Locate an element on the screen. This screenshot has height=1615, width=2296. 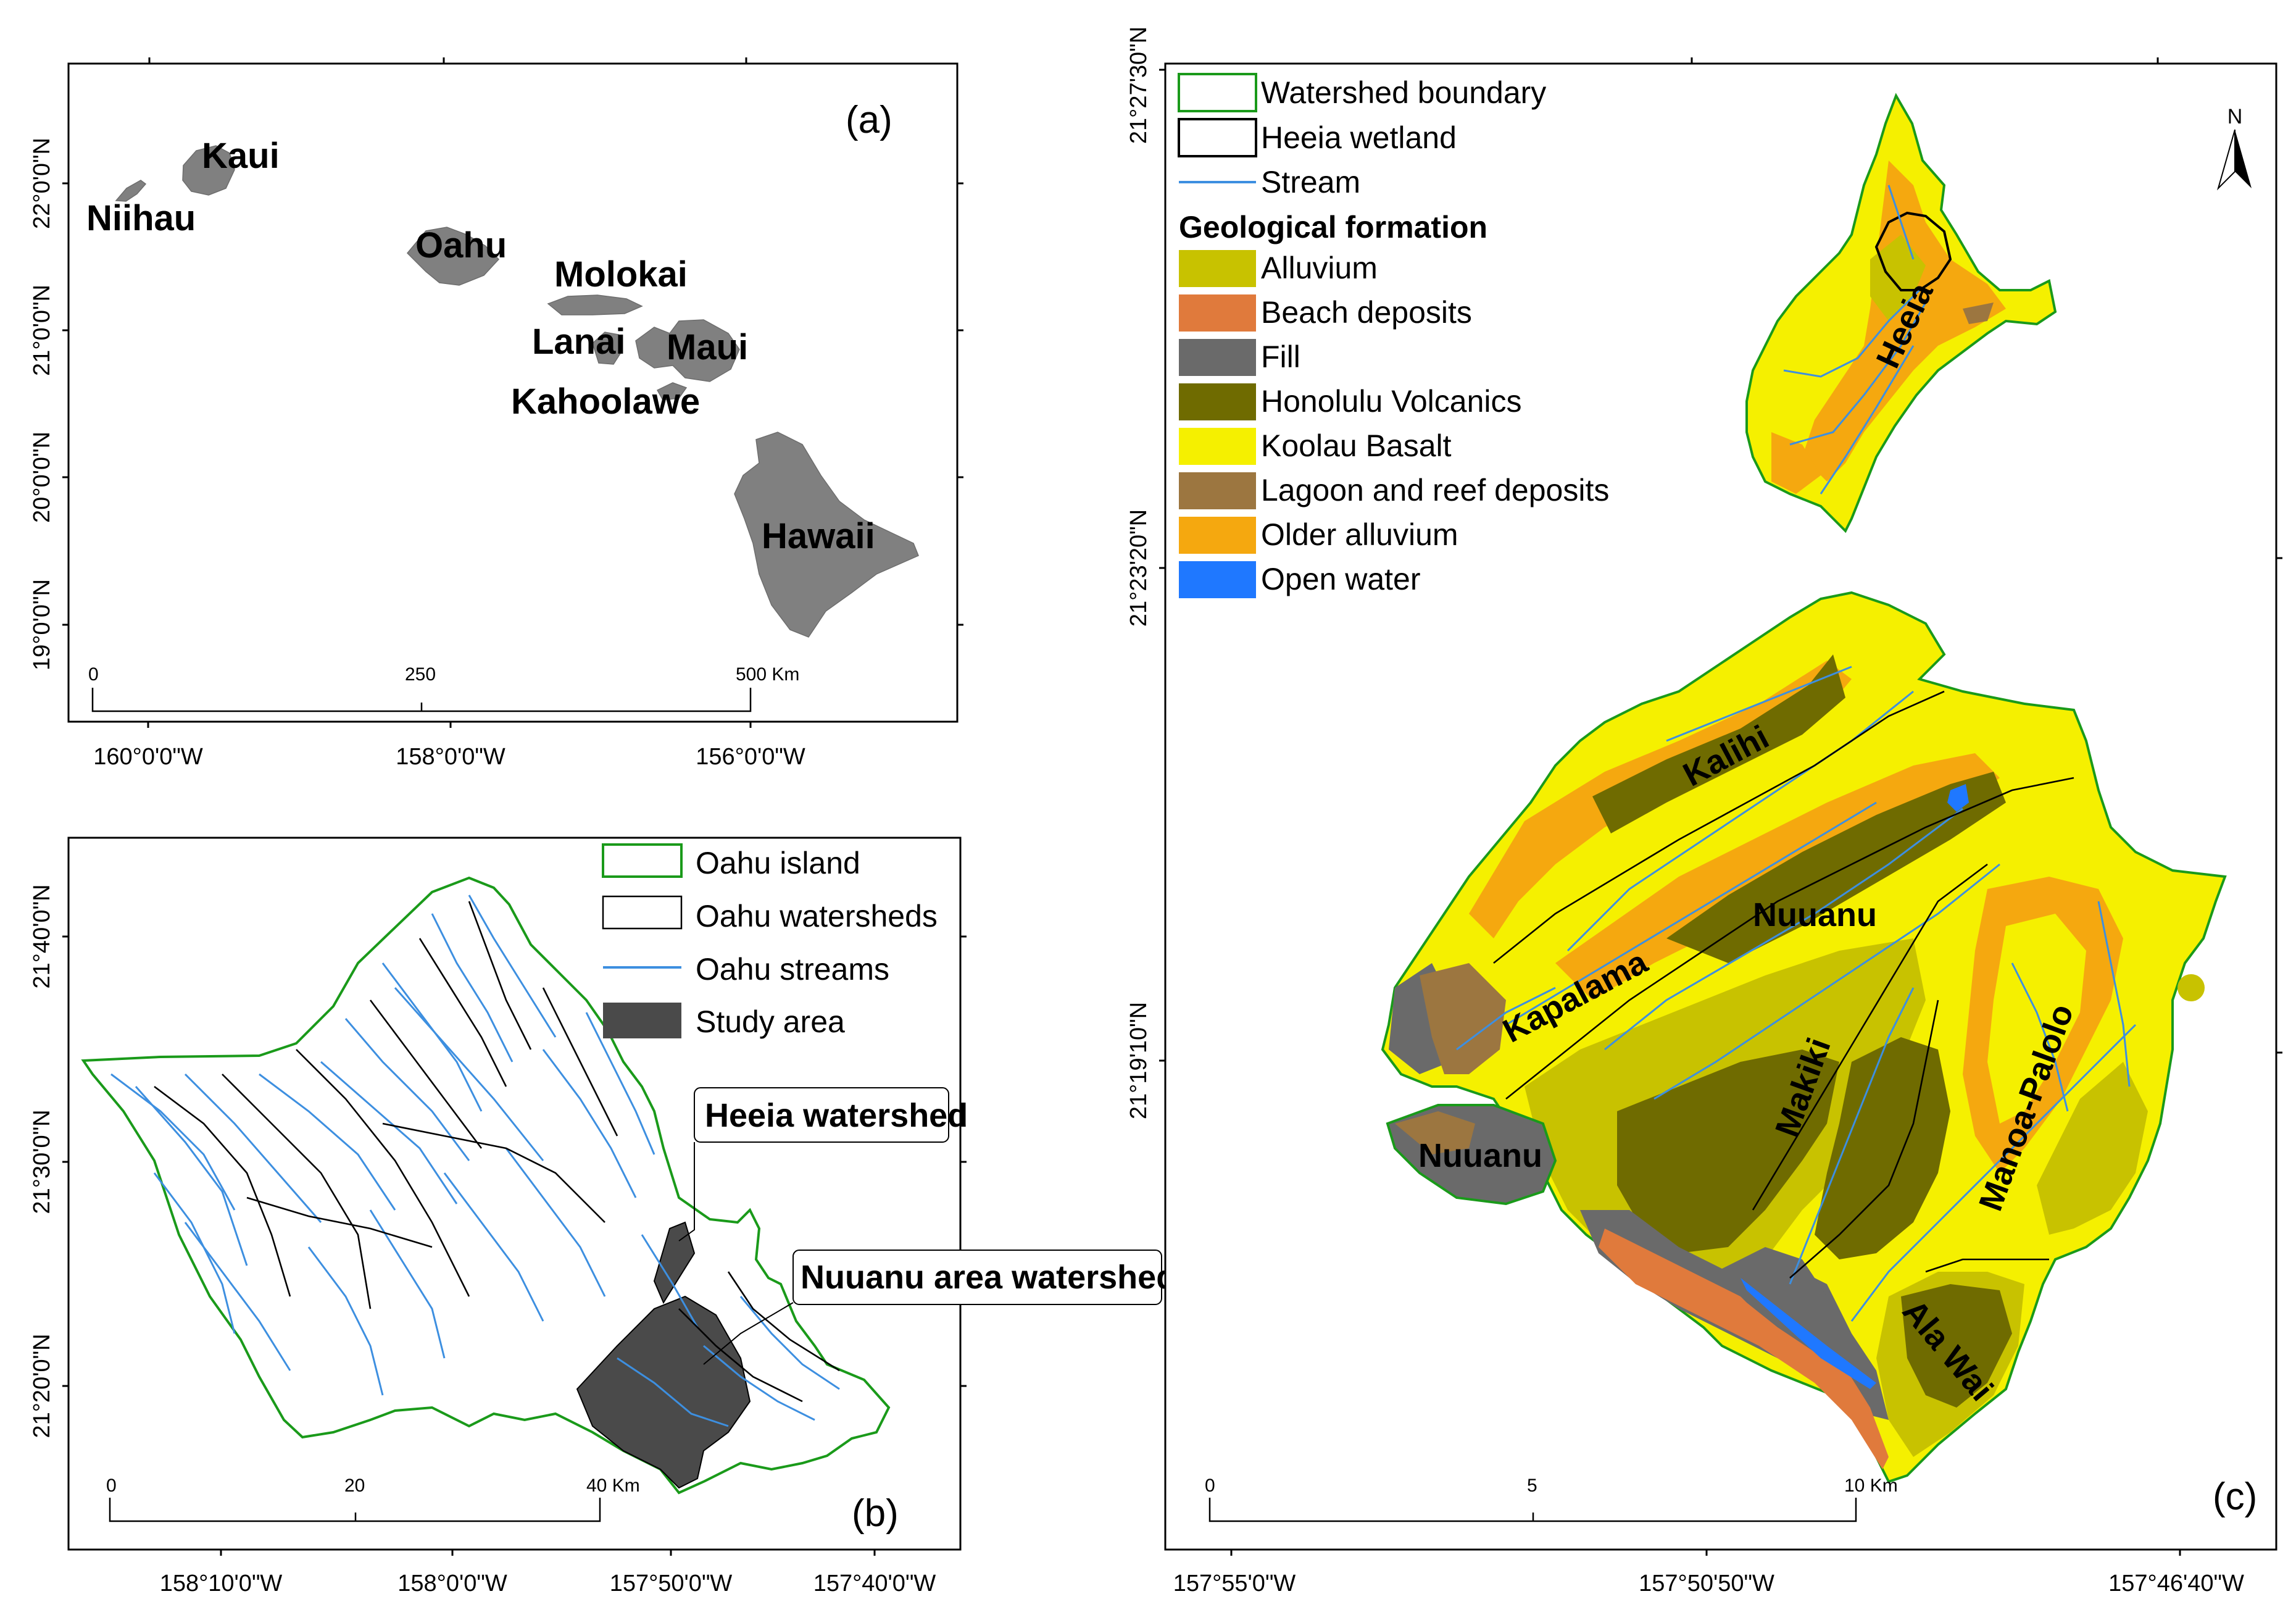
lon-b-0: 158°10'0"W is located at coordinates (221, 1583).